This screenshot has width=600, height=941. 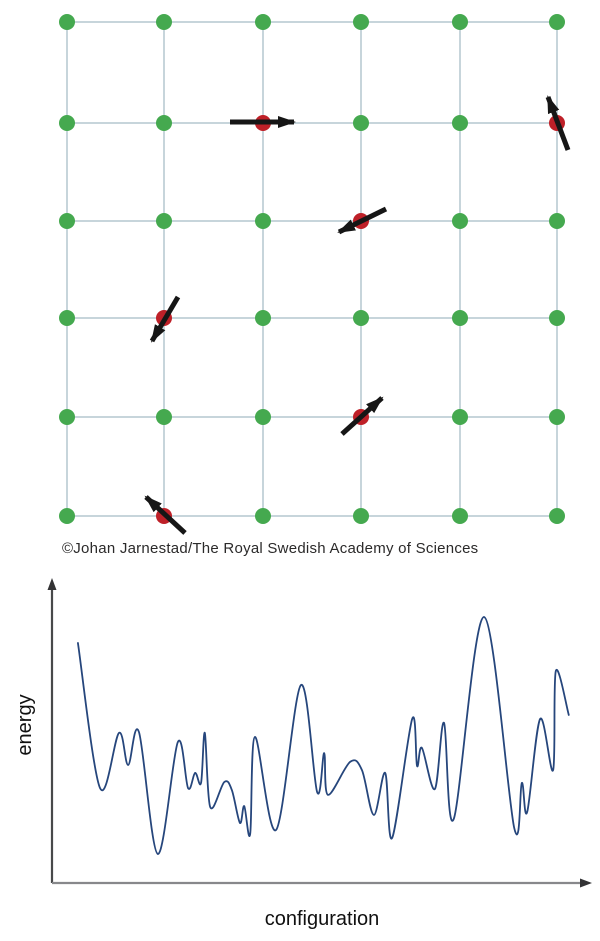 I want to click on y-axis-label-energy: energy, so click(x=25, y=725).